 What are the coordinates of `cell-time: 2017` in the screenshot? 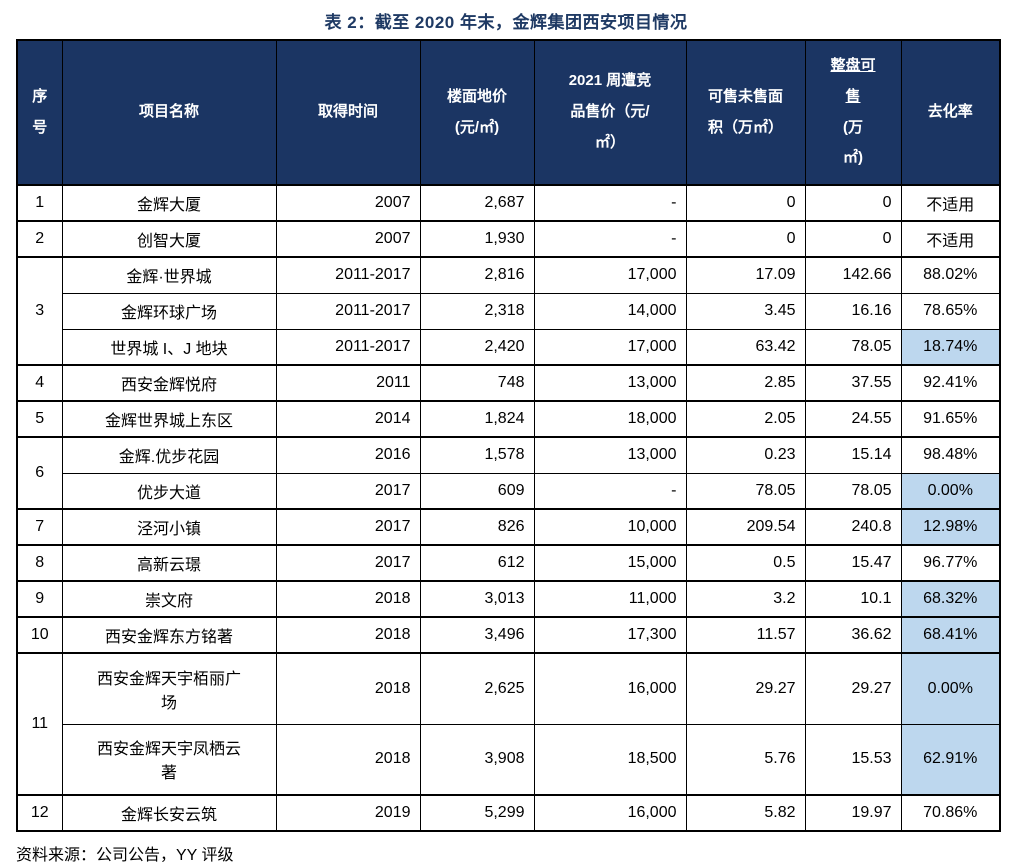 It's located at (348, 563).